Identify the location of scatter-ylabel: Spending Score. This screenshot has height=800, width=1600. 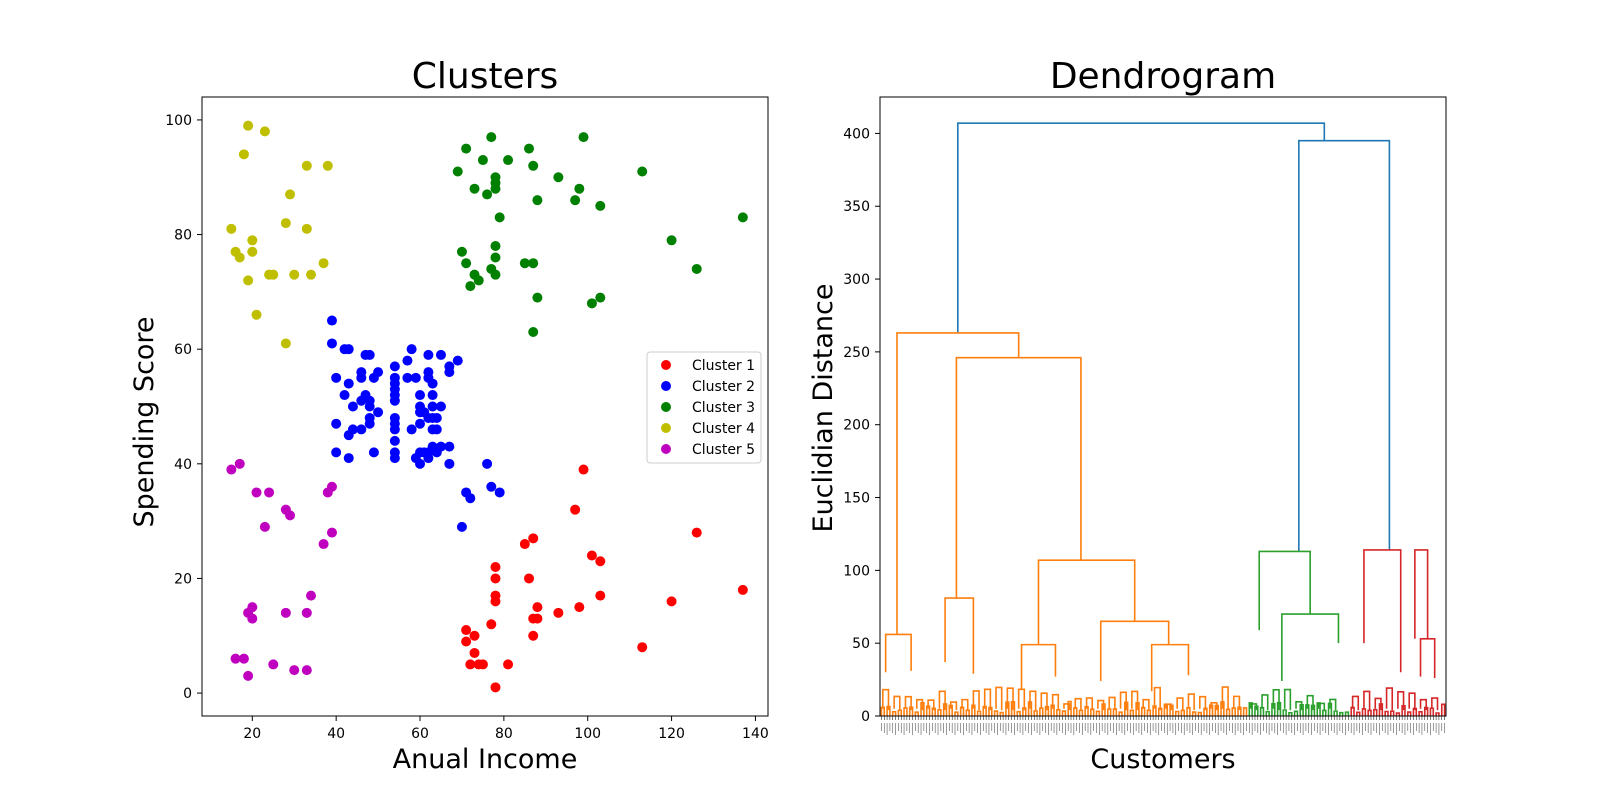
(144, 421).